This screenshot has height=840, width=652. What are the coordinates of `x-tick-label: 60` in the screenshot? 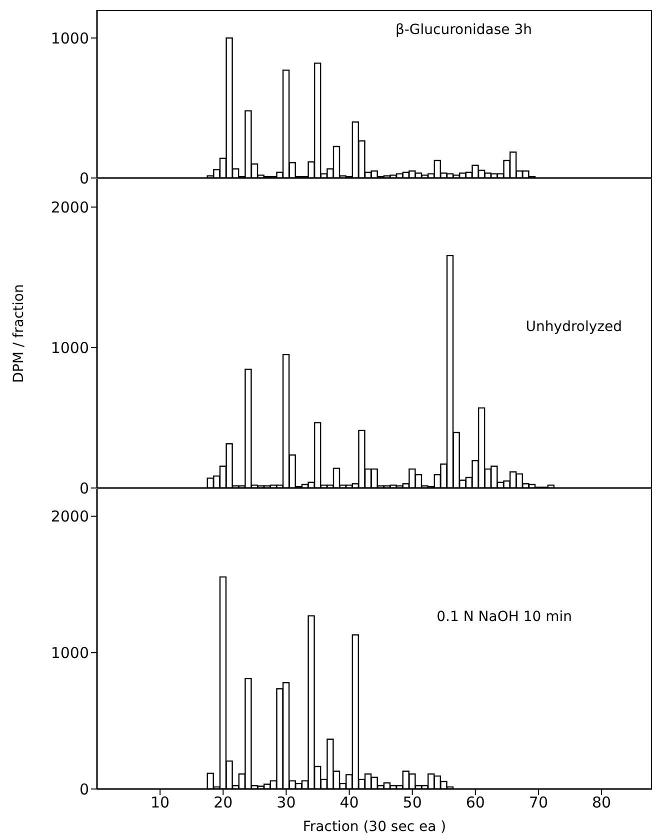 It's located at (475, 803).